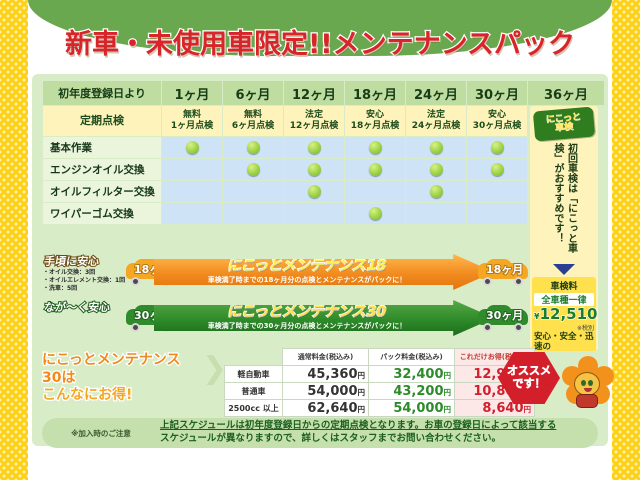  Describe the element at coordinates (568, 314) in the screenshot. I see `fee-number: 12,510` at that location.